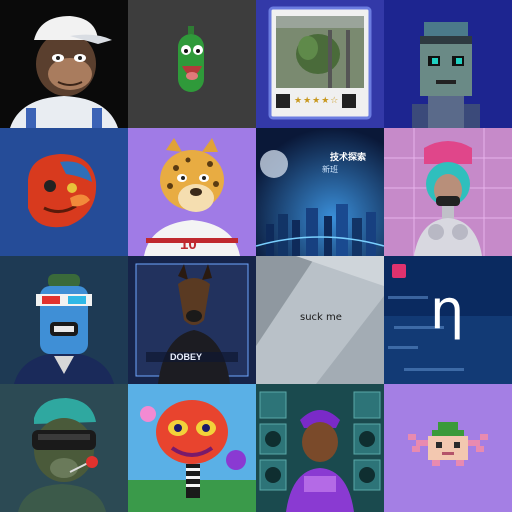 This screenshot has height=512, width=512. I want to click on red-face-image, so click(64, 192).